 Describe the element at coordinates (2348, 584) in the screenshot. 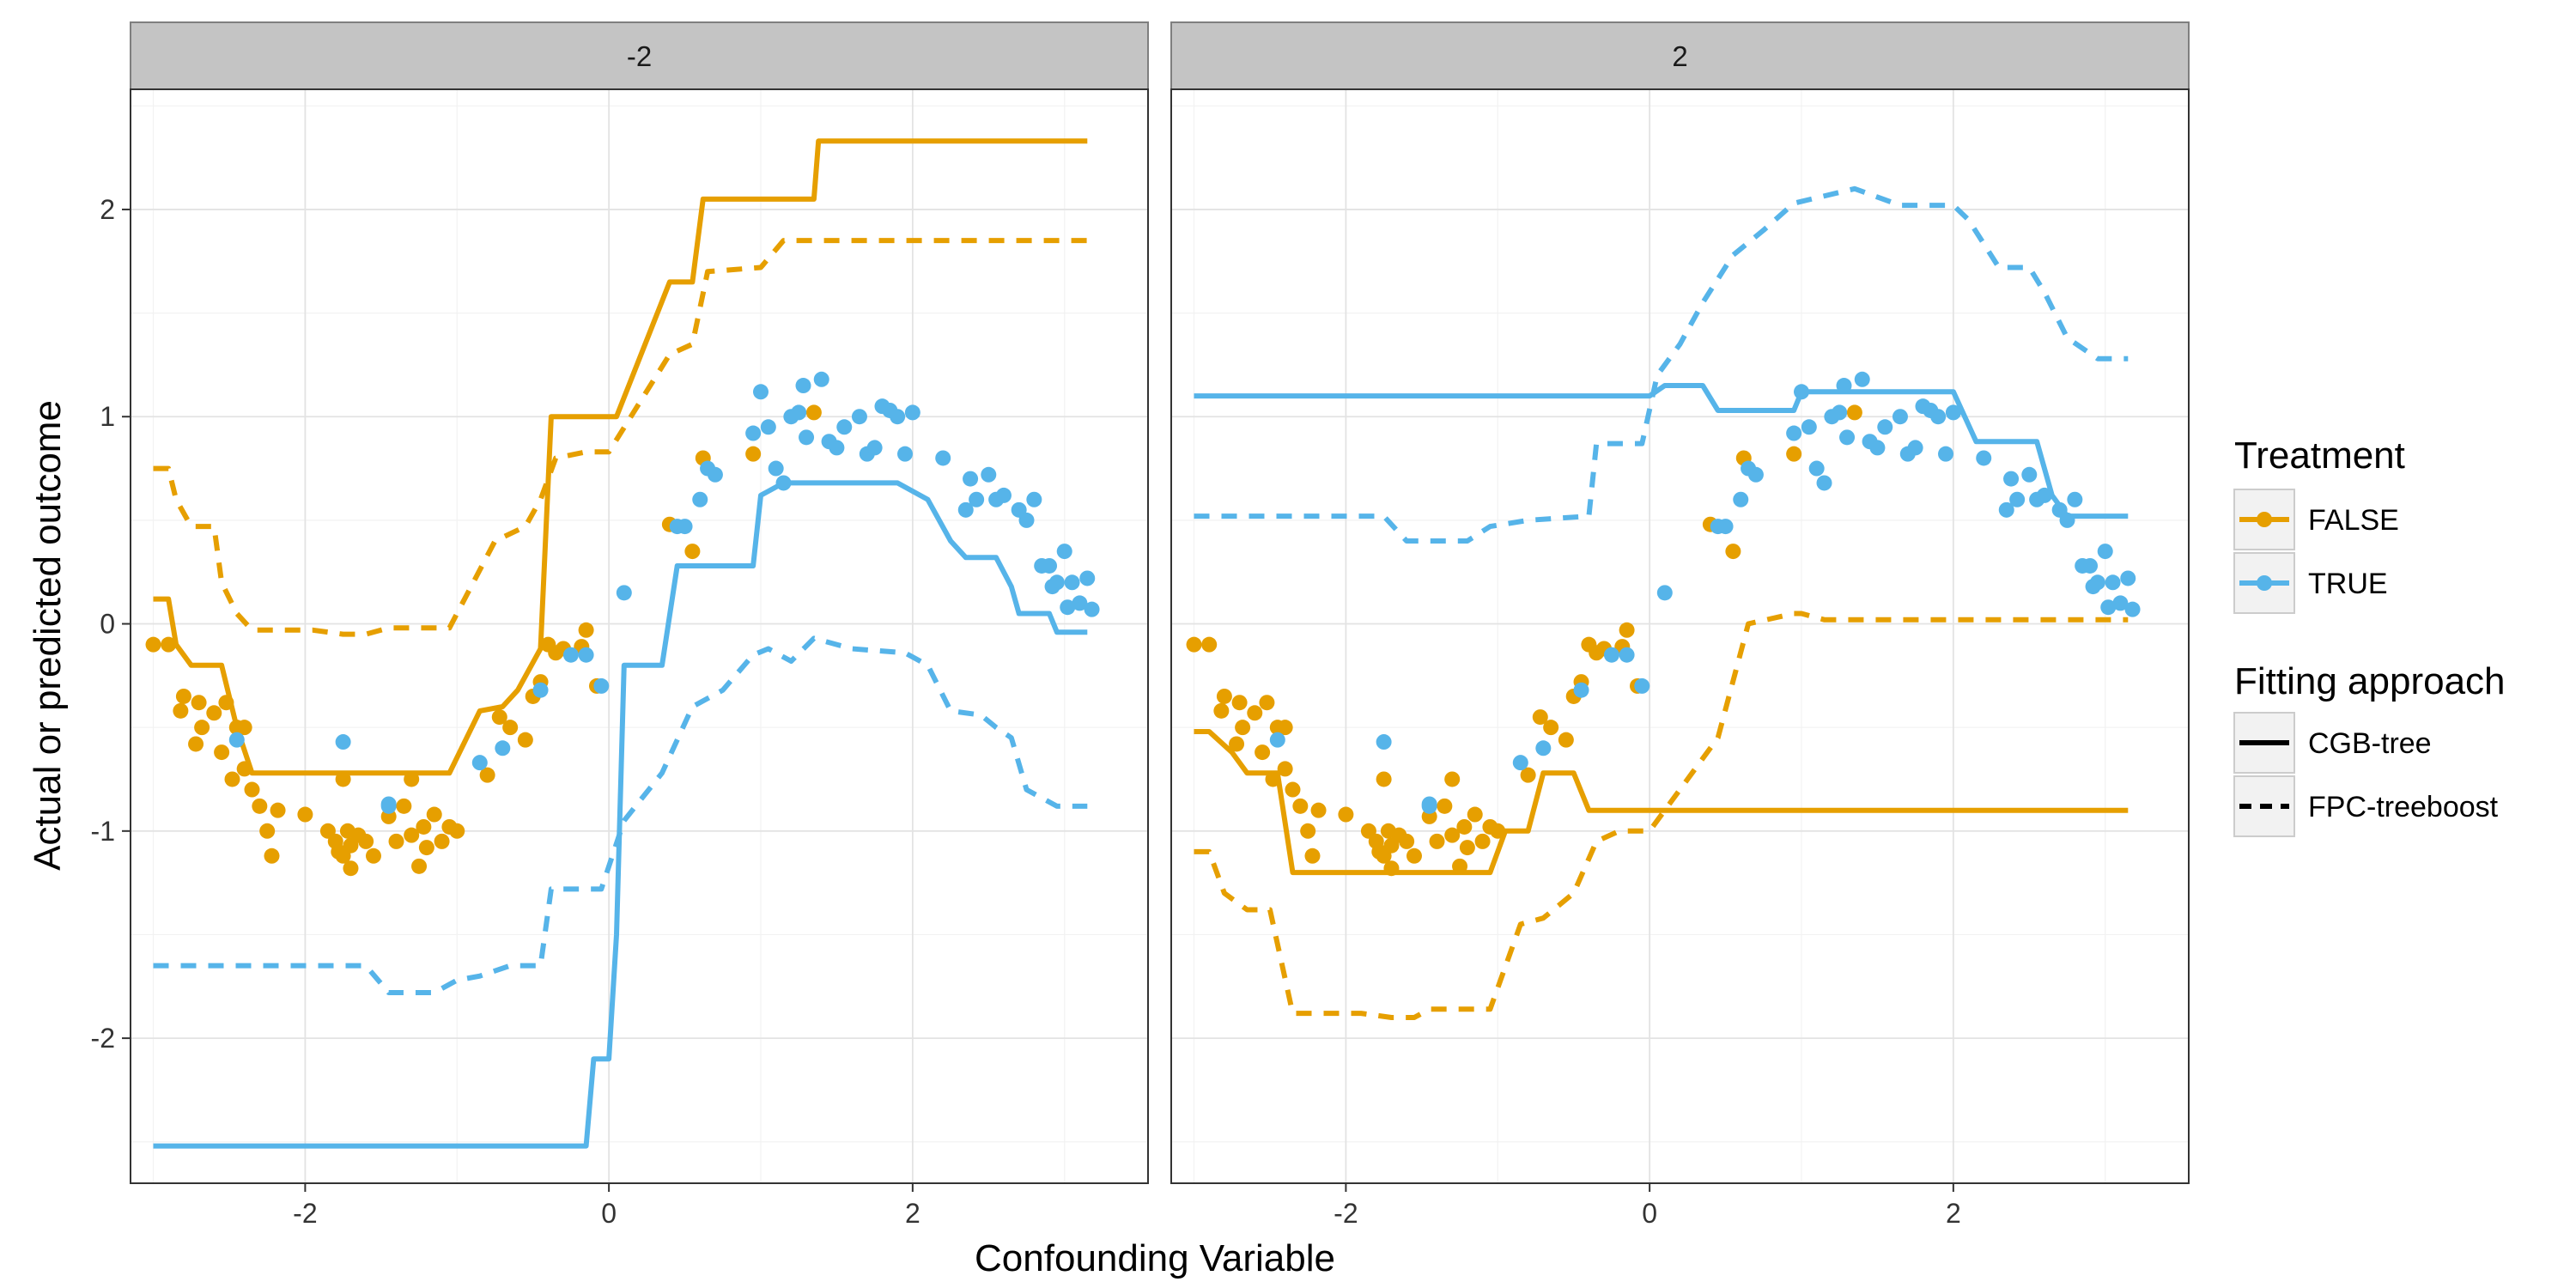

I see `legend-label-true: TRUE` at that location.